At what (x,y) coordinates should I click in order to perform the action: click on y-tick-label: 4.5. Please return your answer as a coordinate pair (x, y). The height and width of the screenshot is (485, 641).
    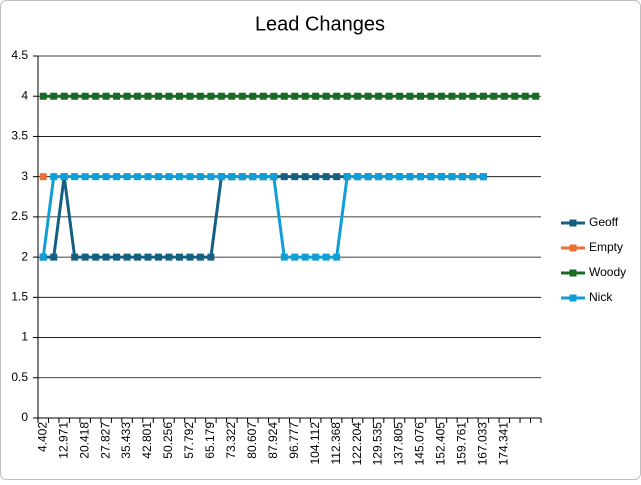
    Looking at the image, I should click on (19, 55).